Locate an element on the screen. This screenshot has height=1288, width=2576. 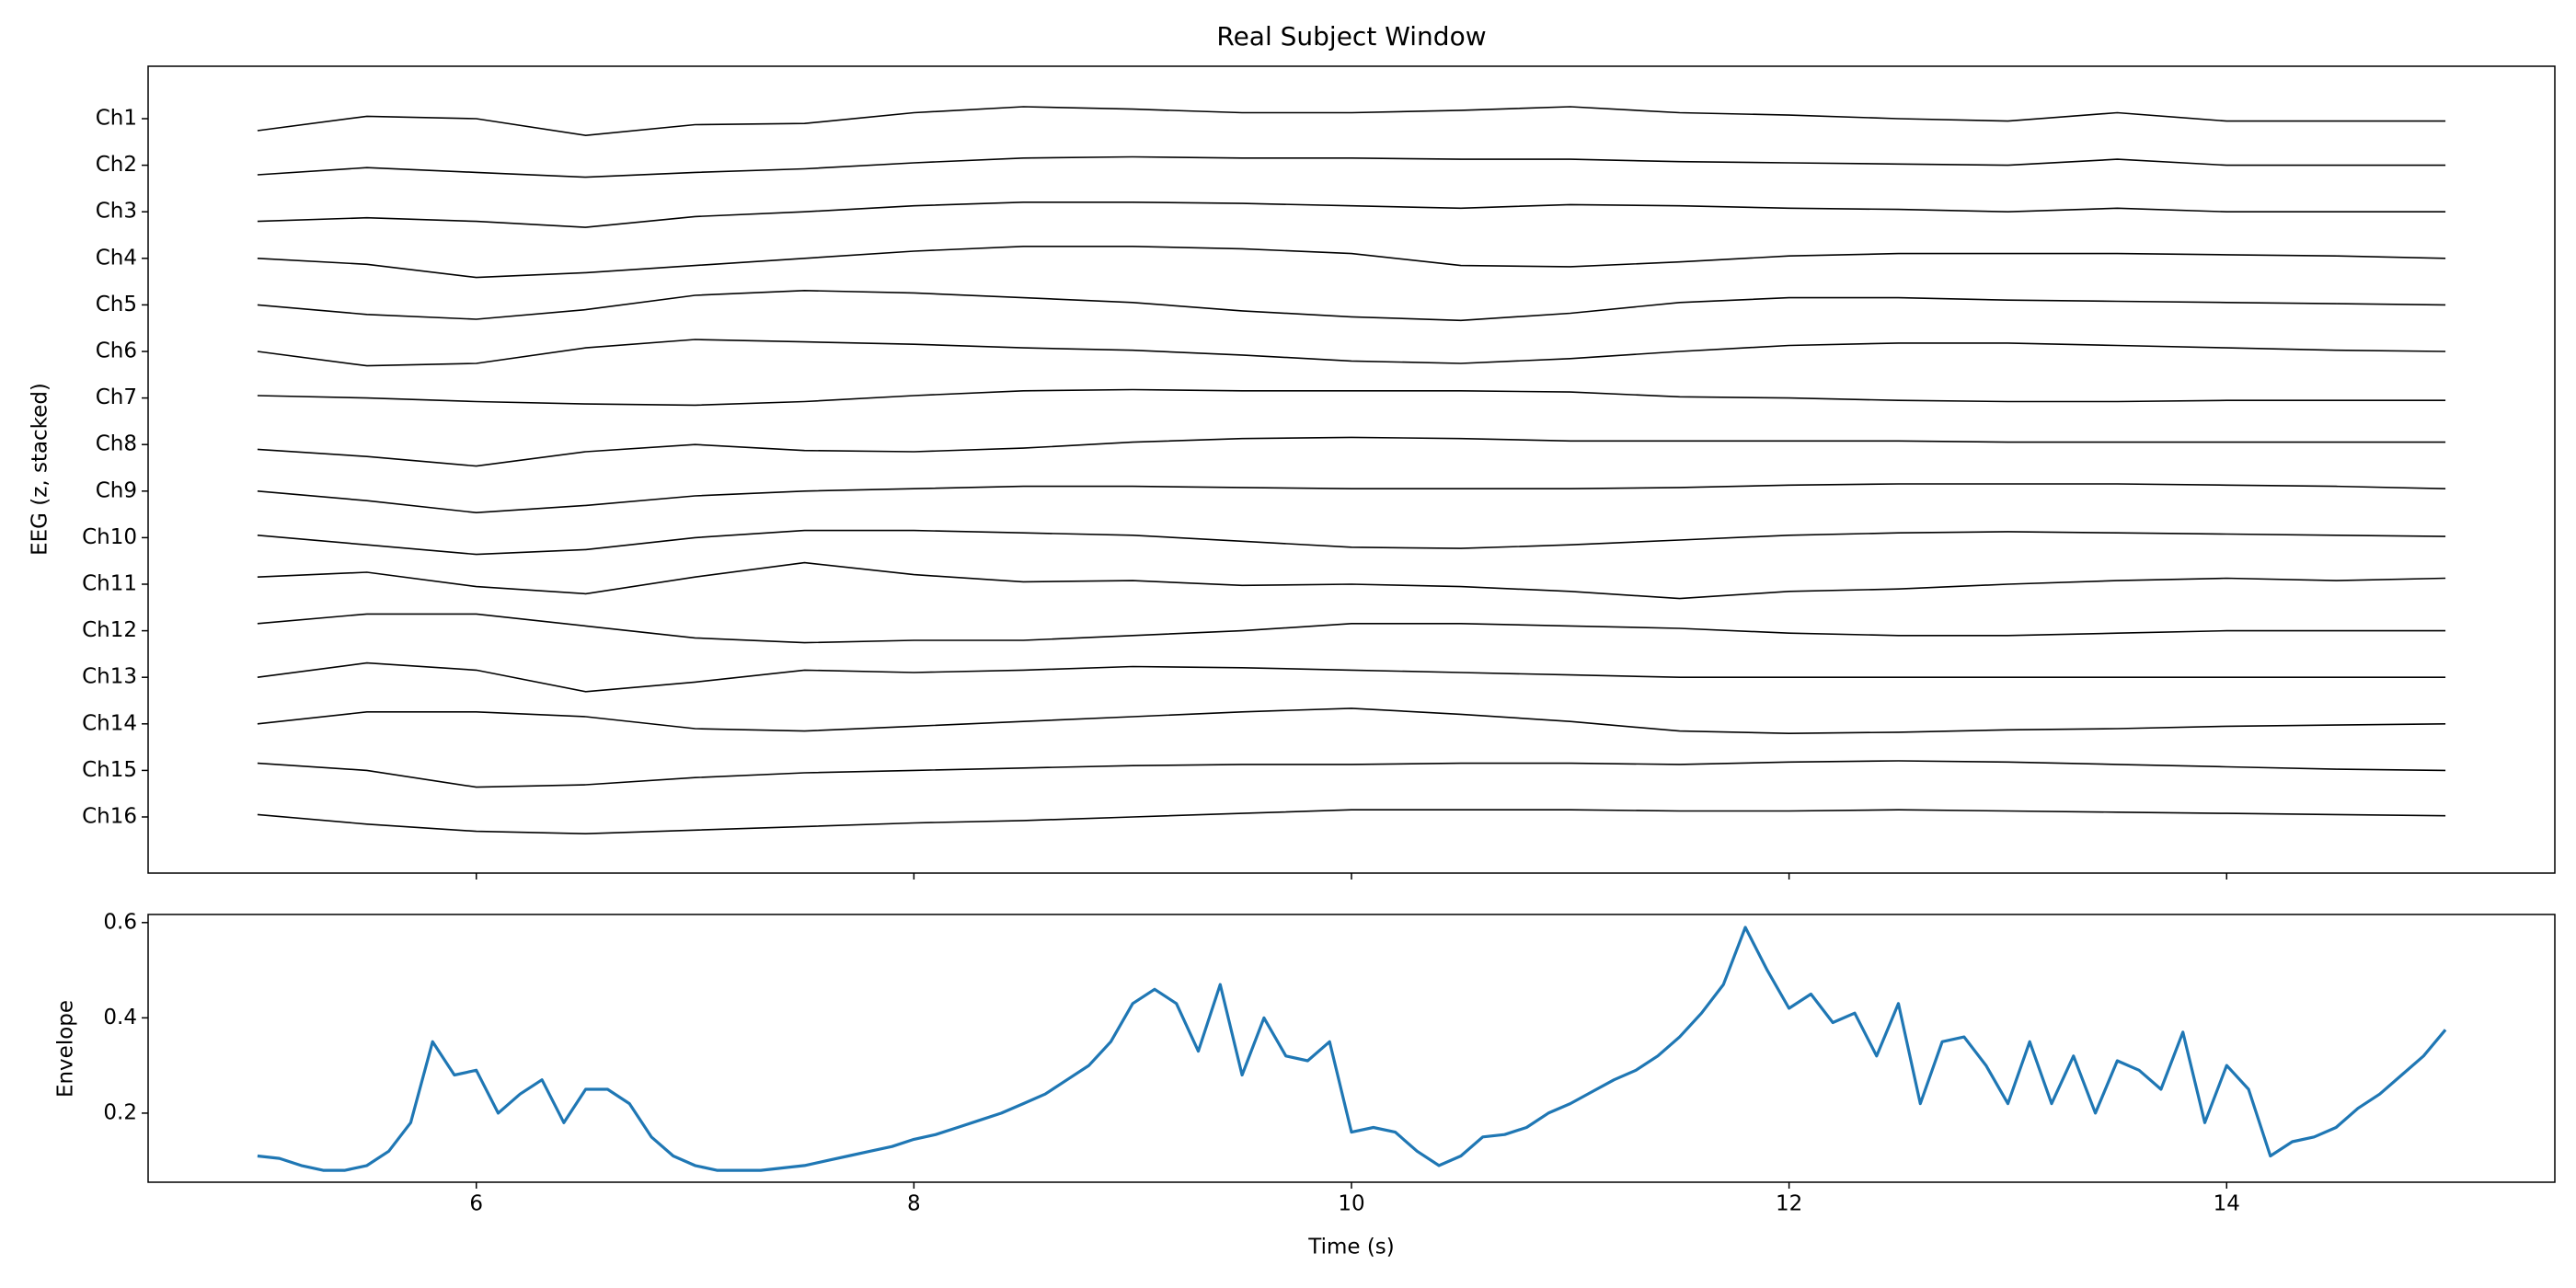
x-tick-label: 10 is located at coordinates (1351, 1204).